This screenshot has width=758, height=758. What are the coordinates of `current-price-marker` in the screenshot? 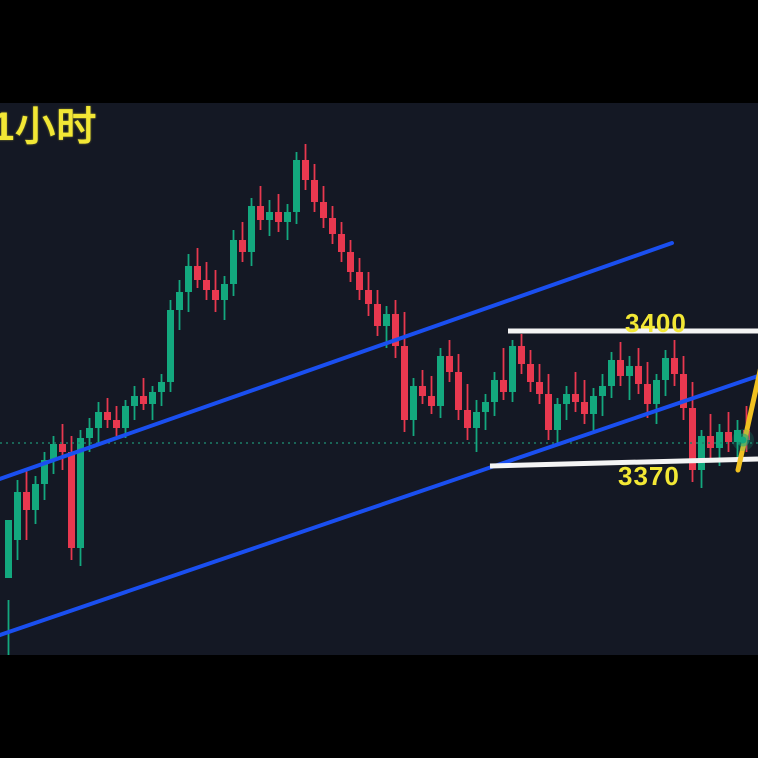 It's located at (743, 440).